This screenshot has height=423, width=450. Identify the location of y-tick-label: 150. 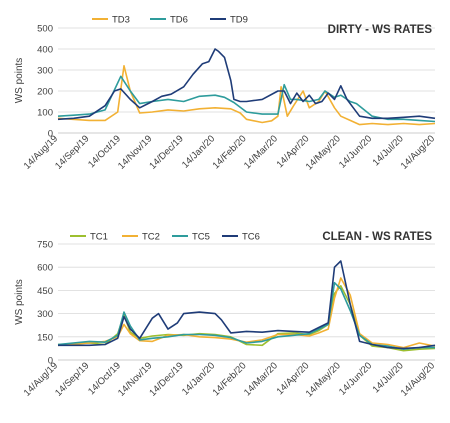
(45, 337).